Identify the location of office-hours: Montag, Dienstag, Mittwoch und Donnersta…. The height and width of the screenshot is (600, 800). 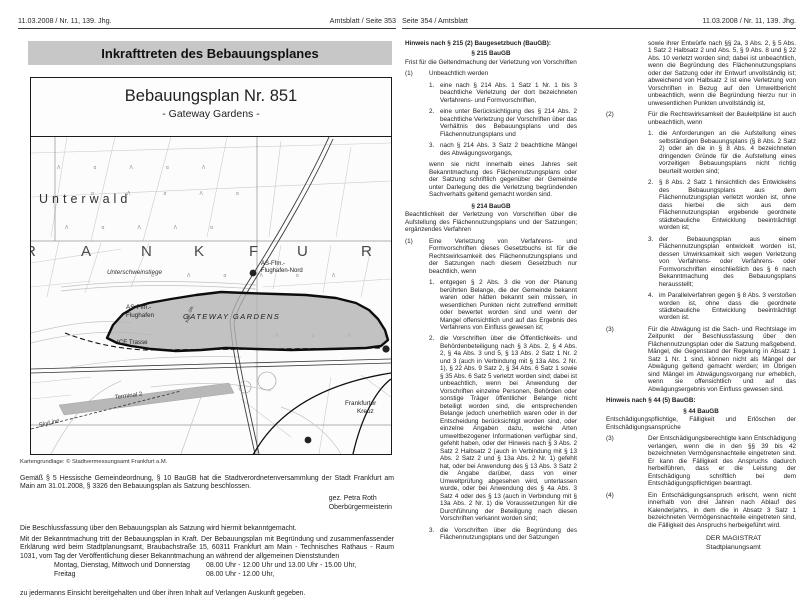
(223, 570).